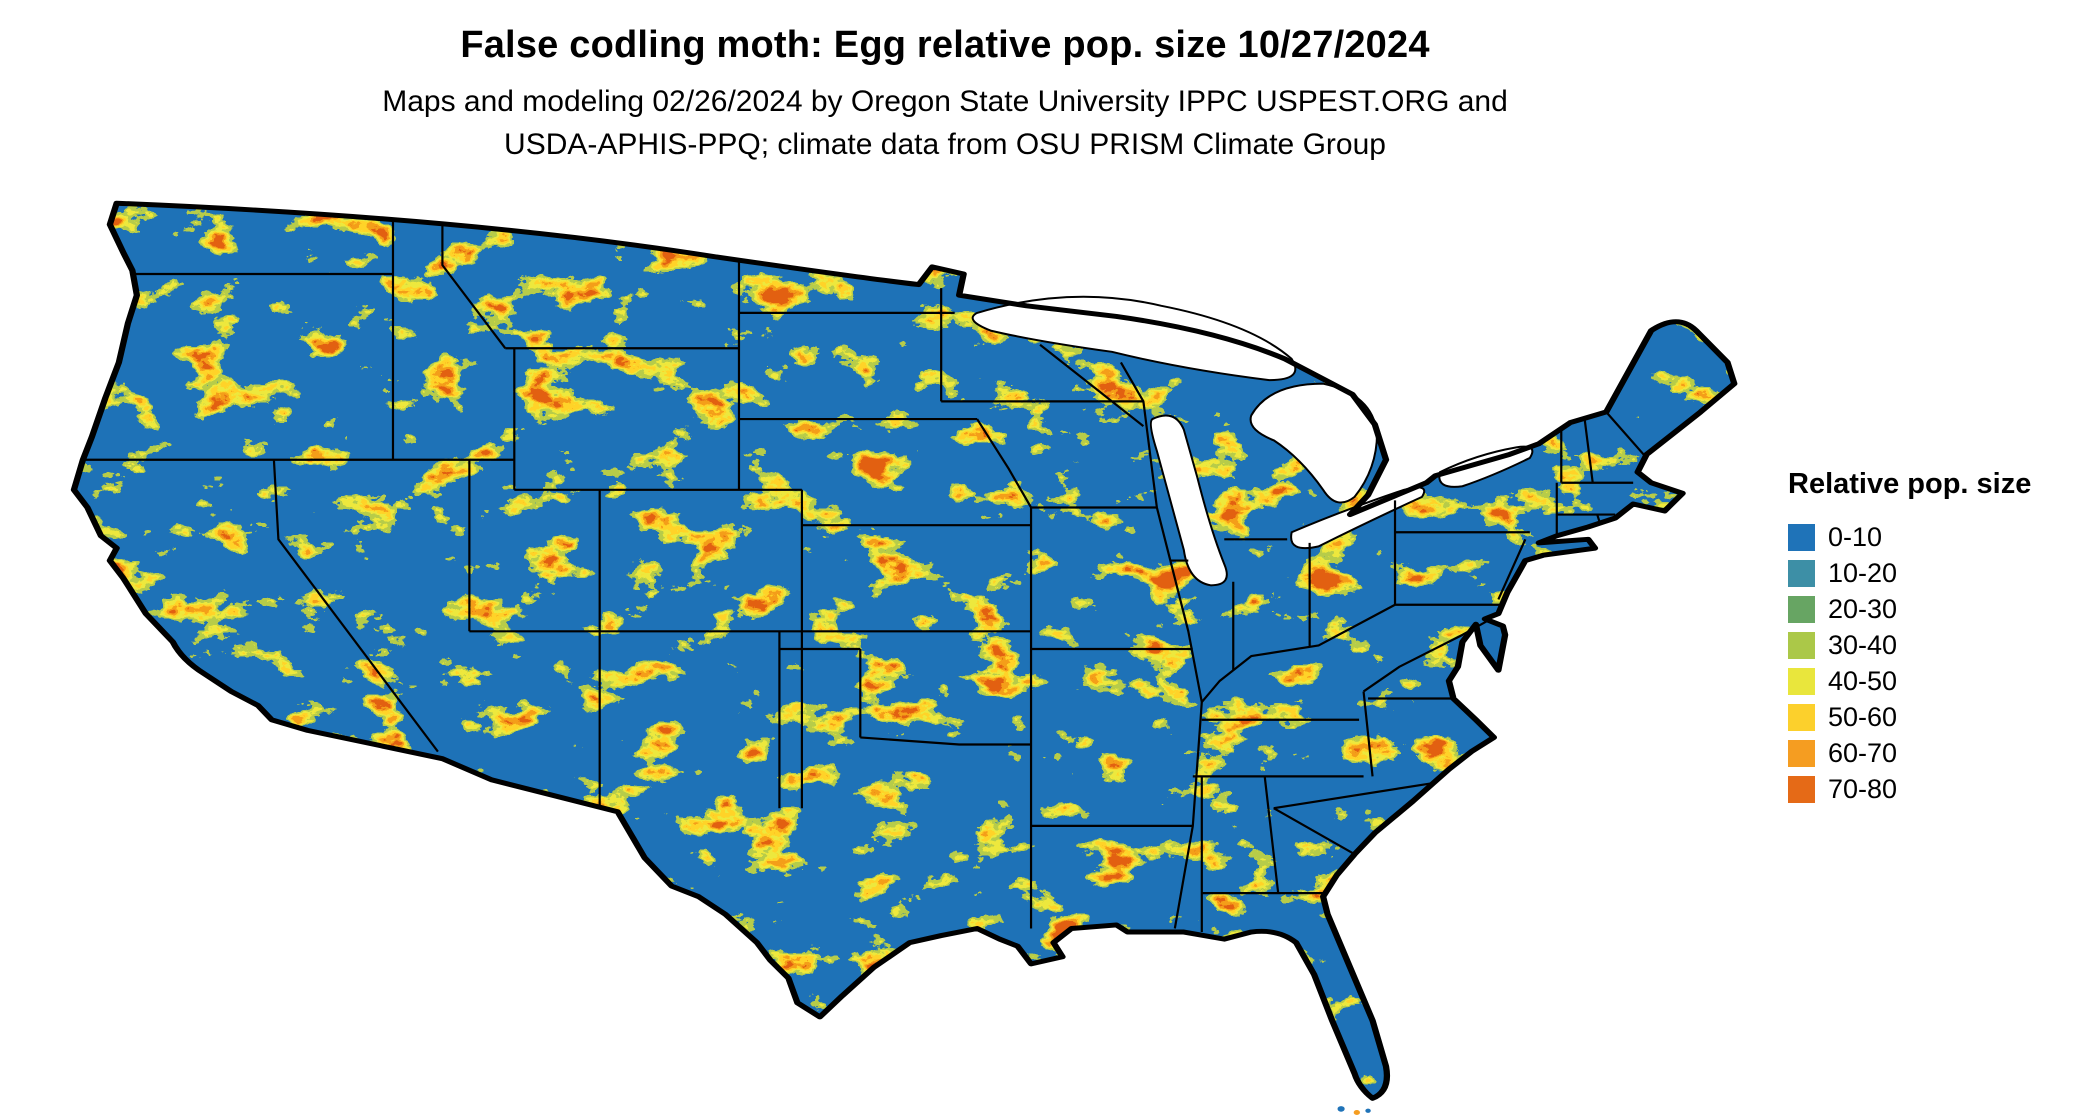 Image resolution: width=2100 pixels, height=1116 pixels. What do you see at coordinates (1938, 717) in the screenshot?
I see `legend-row-5: 50-60` at bounding box center [1938, 717].